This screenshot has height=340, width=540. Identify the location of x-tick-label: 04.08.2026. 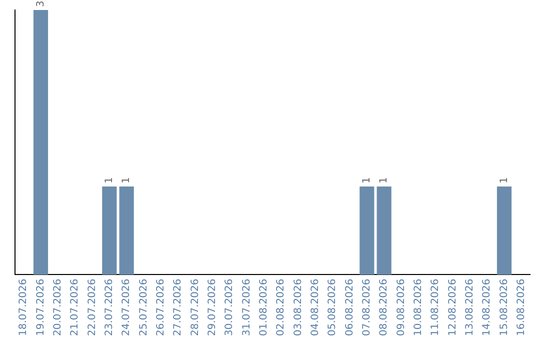
(316, 307).